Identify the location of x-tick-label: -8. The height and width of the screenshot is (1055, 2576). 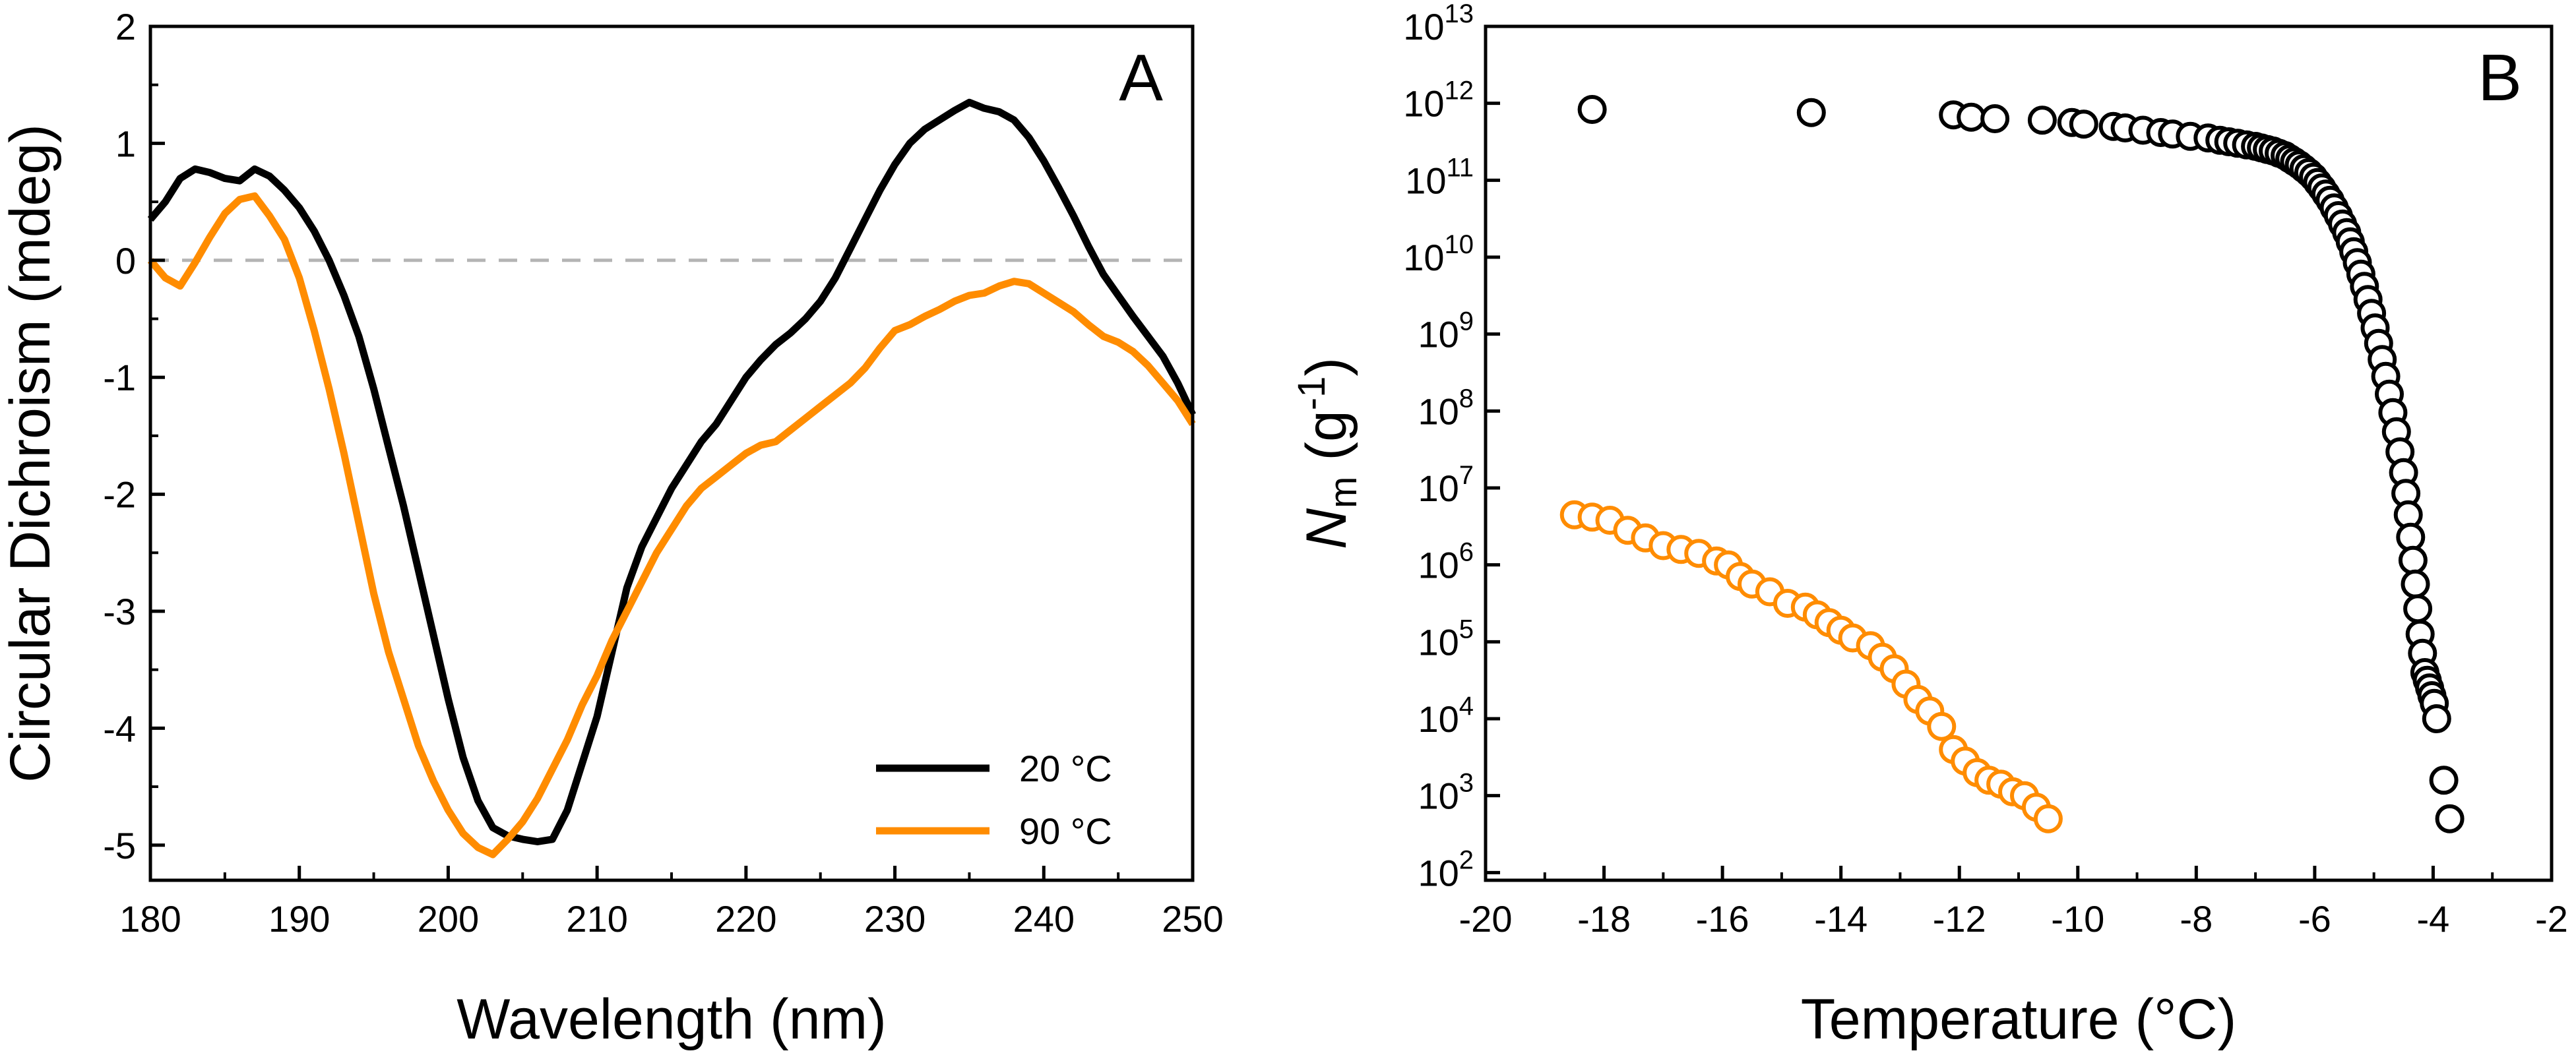
(2196, 919).